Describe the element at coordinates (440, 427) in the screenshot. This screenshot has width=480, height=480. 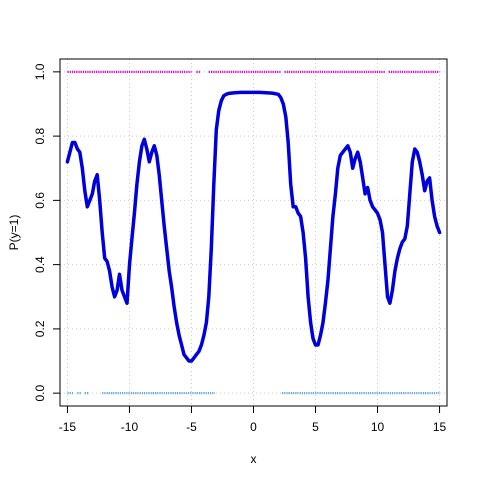
I see `x-tick-label-6: 15` at that location.